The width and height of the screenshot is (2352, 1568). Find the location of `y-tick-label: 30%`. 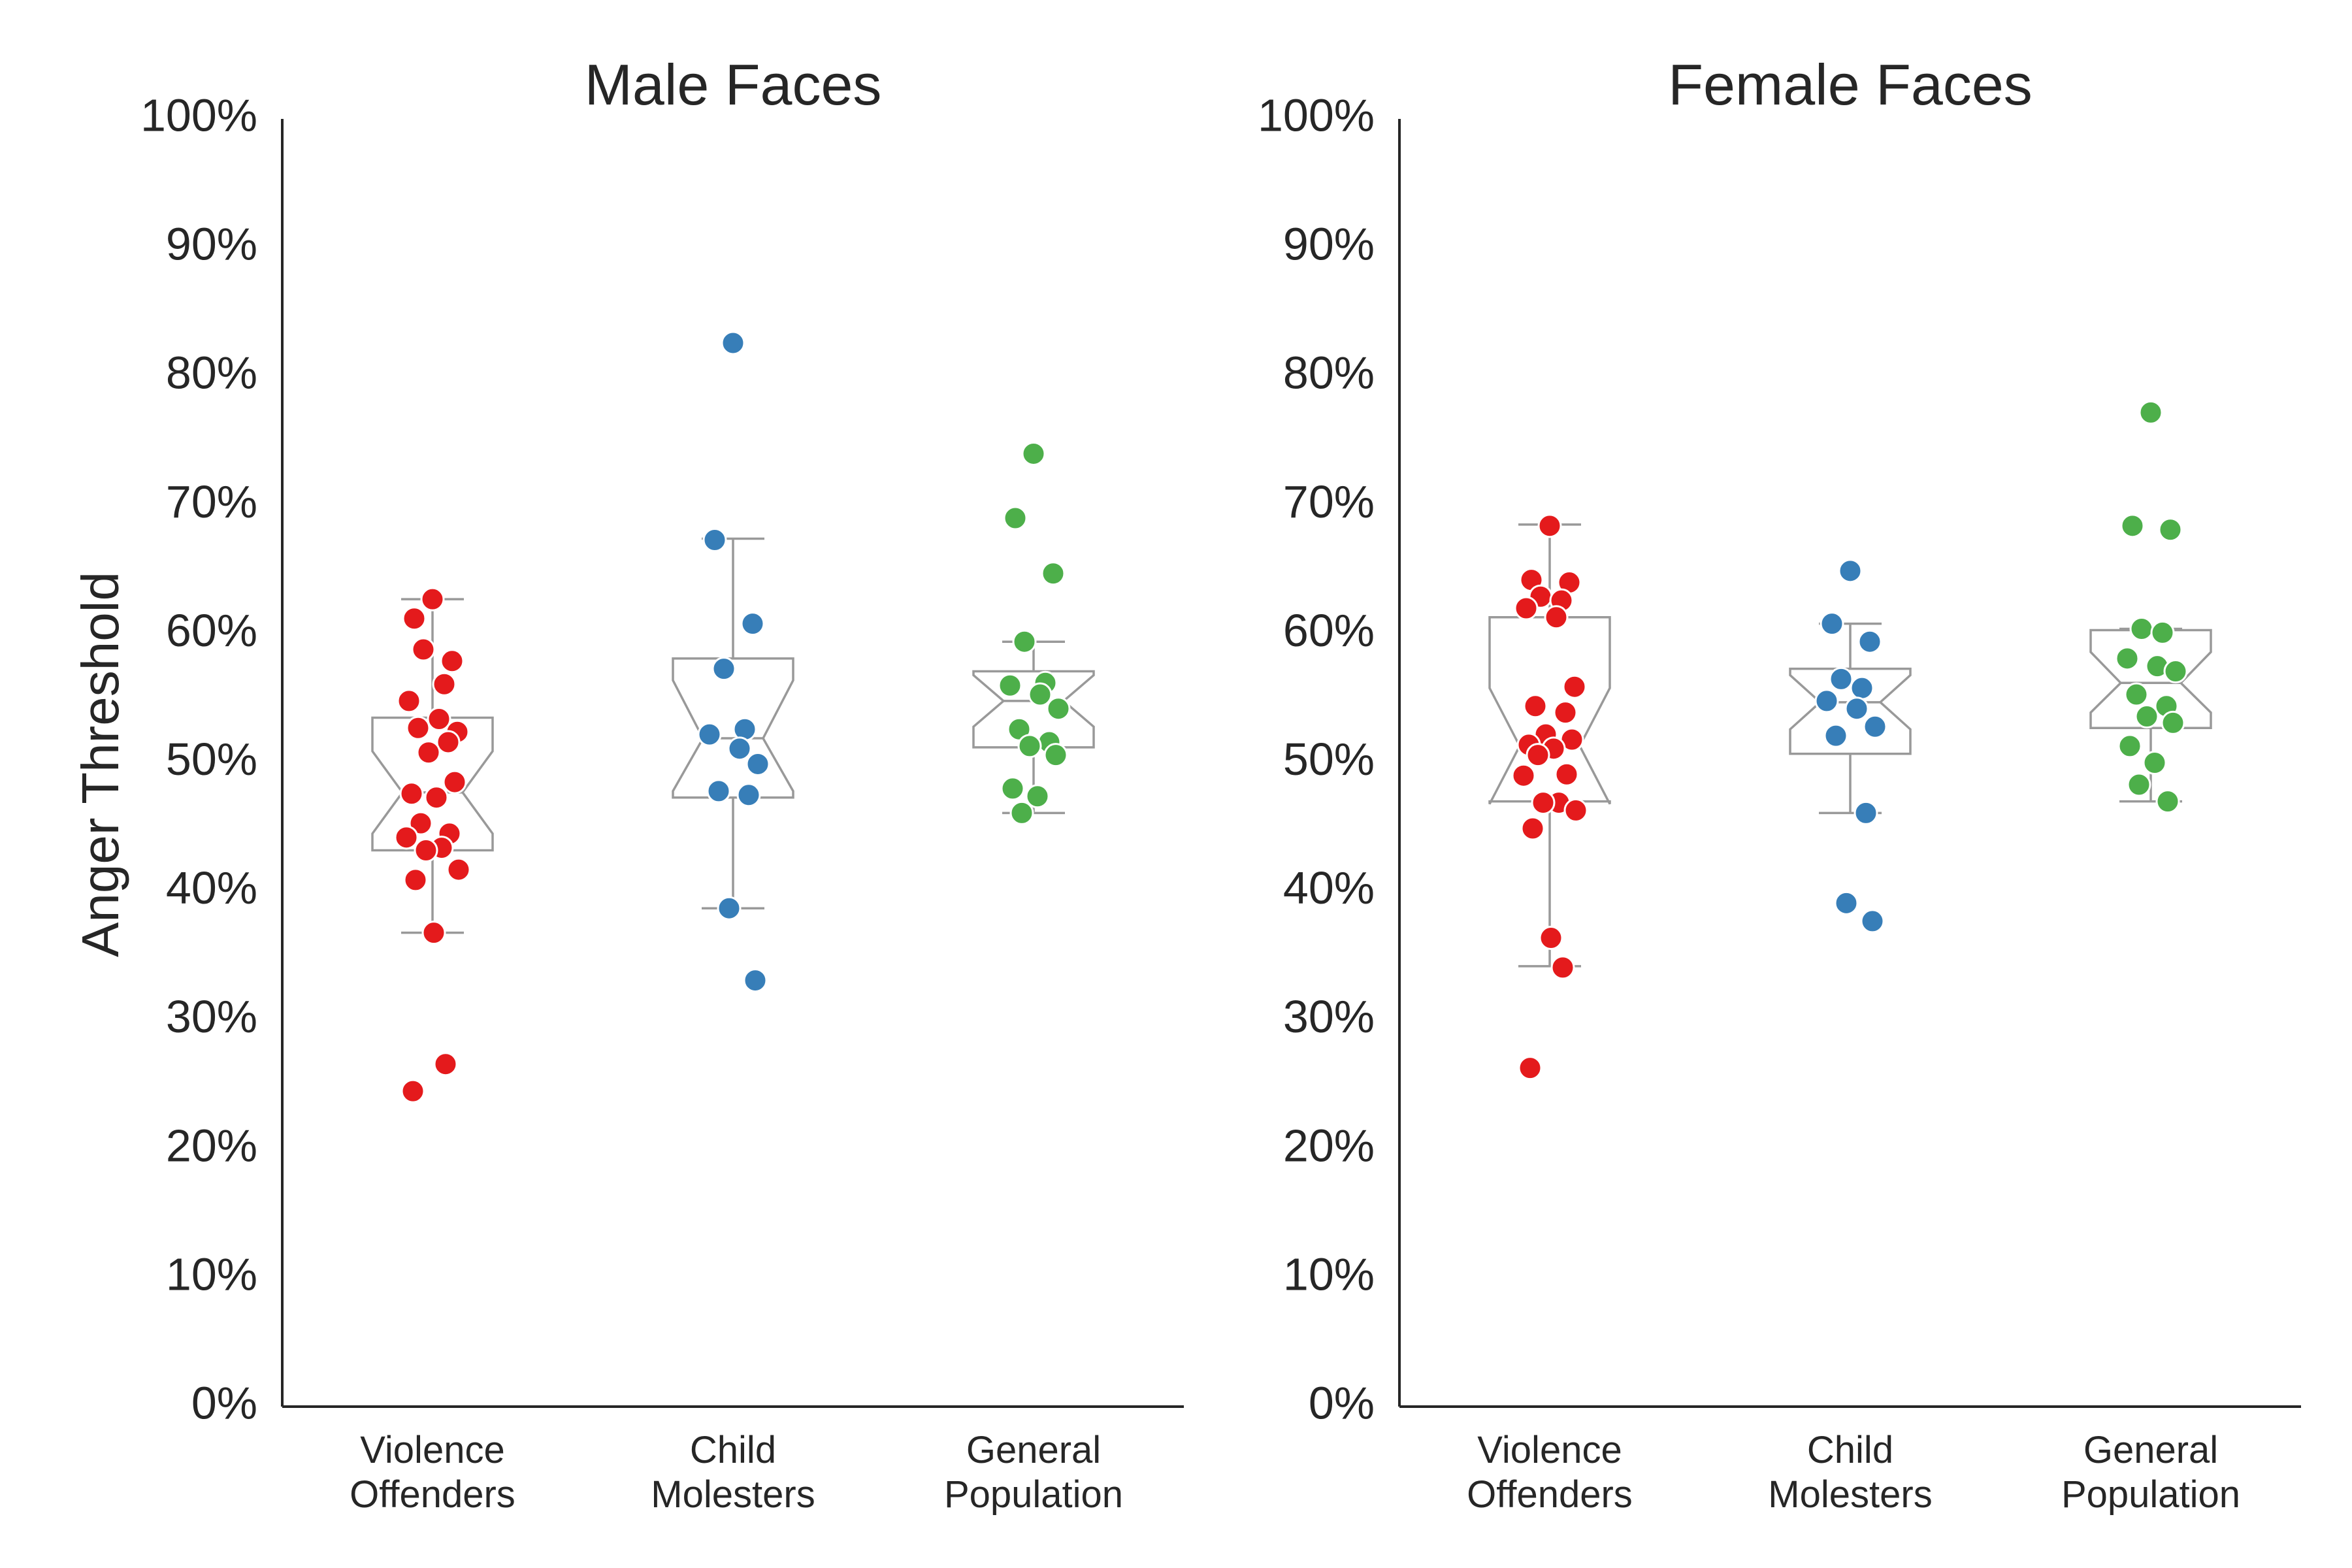

y-tick-label: 30% is located at coordinates (1329, 1016).